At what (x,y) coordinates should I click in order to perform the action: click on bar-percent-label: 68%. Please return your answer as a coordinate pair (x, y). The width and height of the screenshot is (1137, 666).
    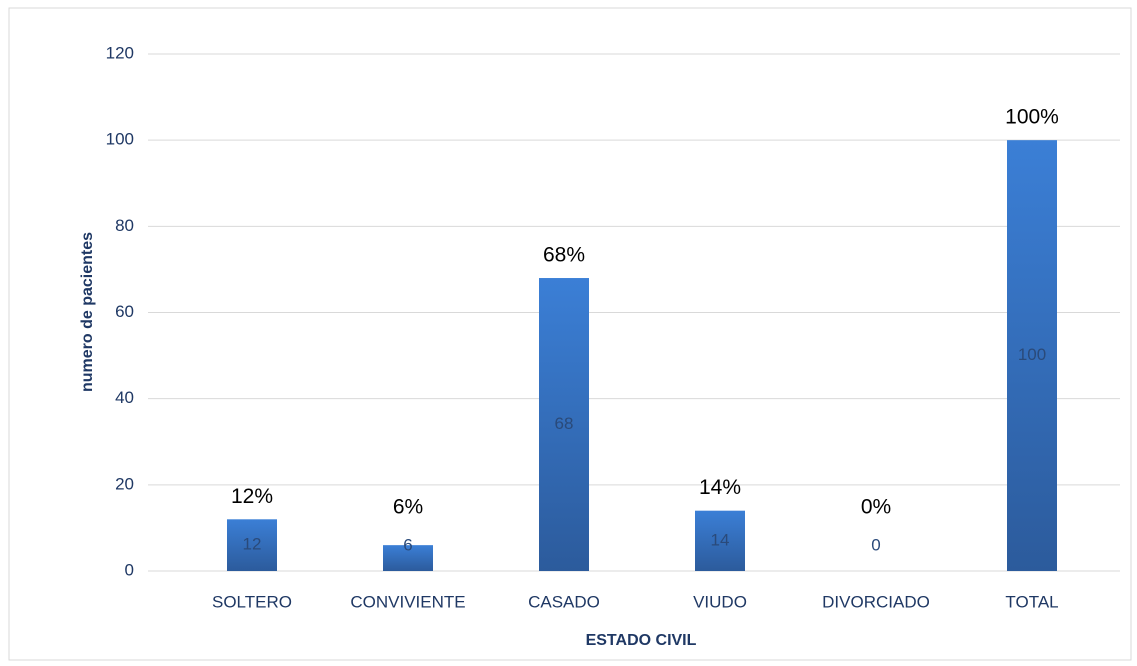
    Looking at the image, I should click on (564, 255).